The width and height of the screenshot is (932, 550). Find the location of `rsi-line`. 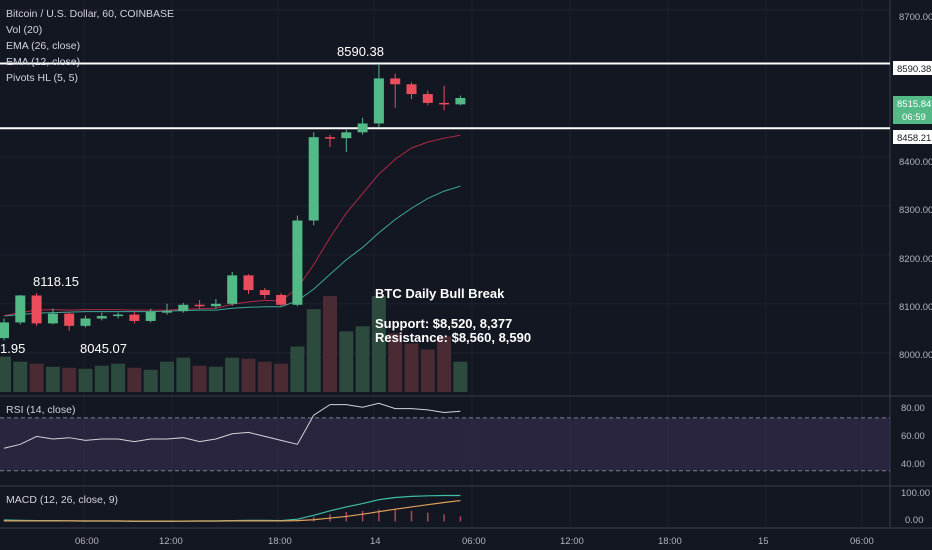

rsi-line is located at coordinates (232, 425).